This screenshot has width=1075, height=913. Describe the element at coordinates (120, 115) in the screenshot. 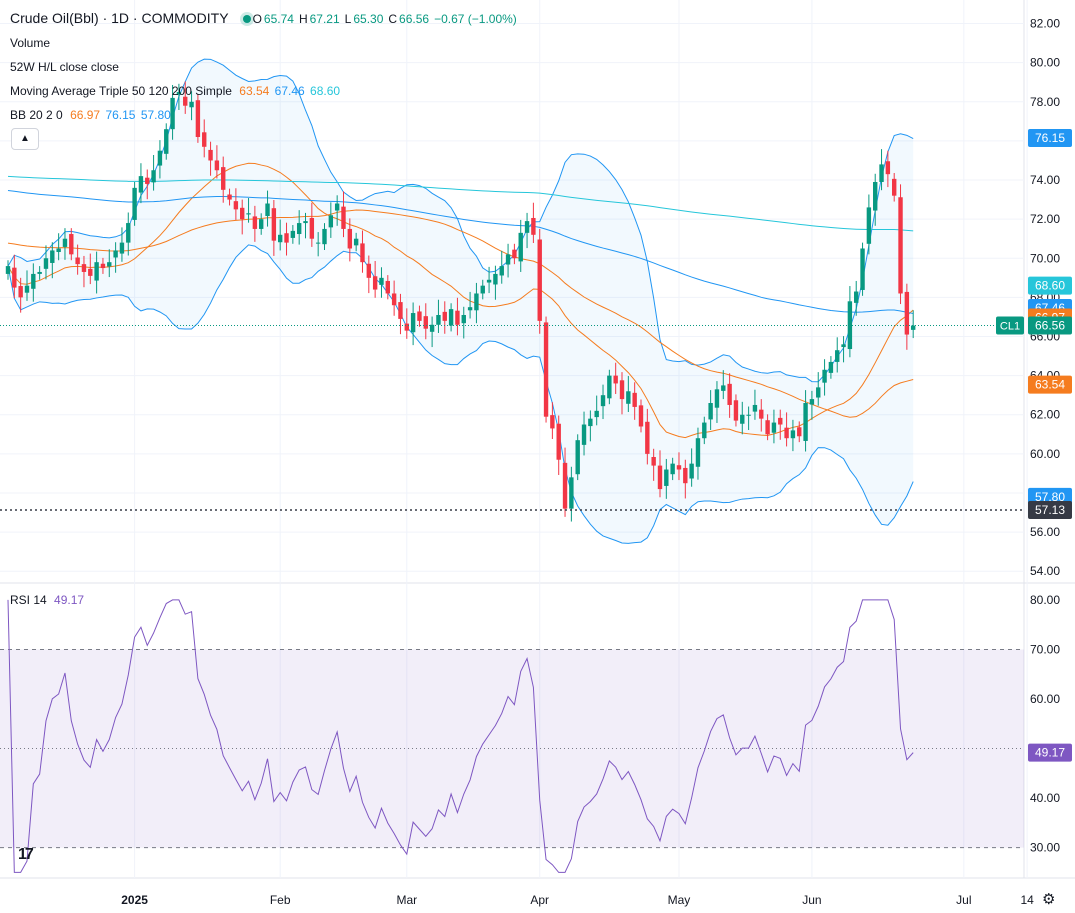

I see `bb-upper-value: 76.15` at that location.